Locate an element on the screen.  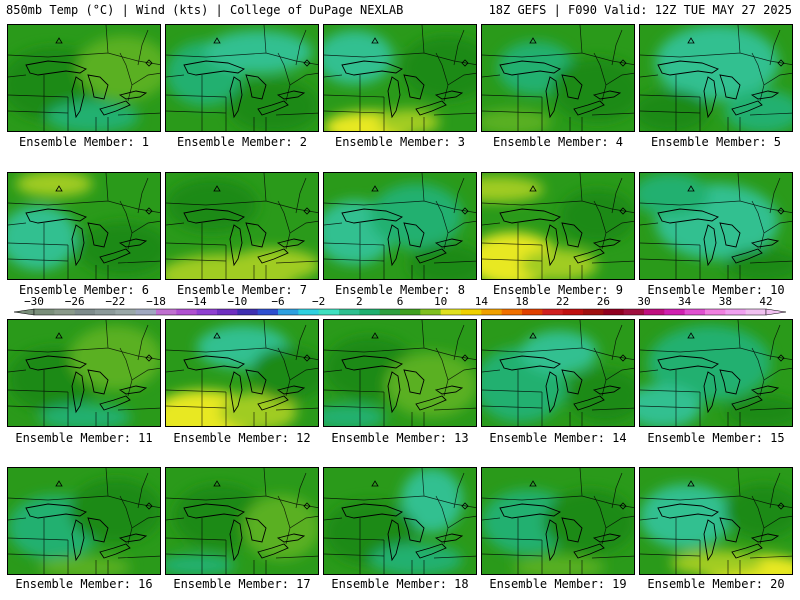
ensemble-member-label: Ensemble Member: 13 is located at coordinates (400, 438).